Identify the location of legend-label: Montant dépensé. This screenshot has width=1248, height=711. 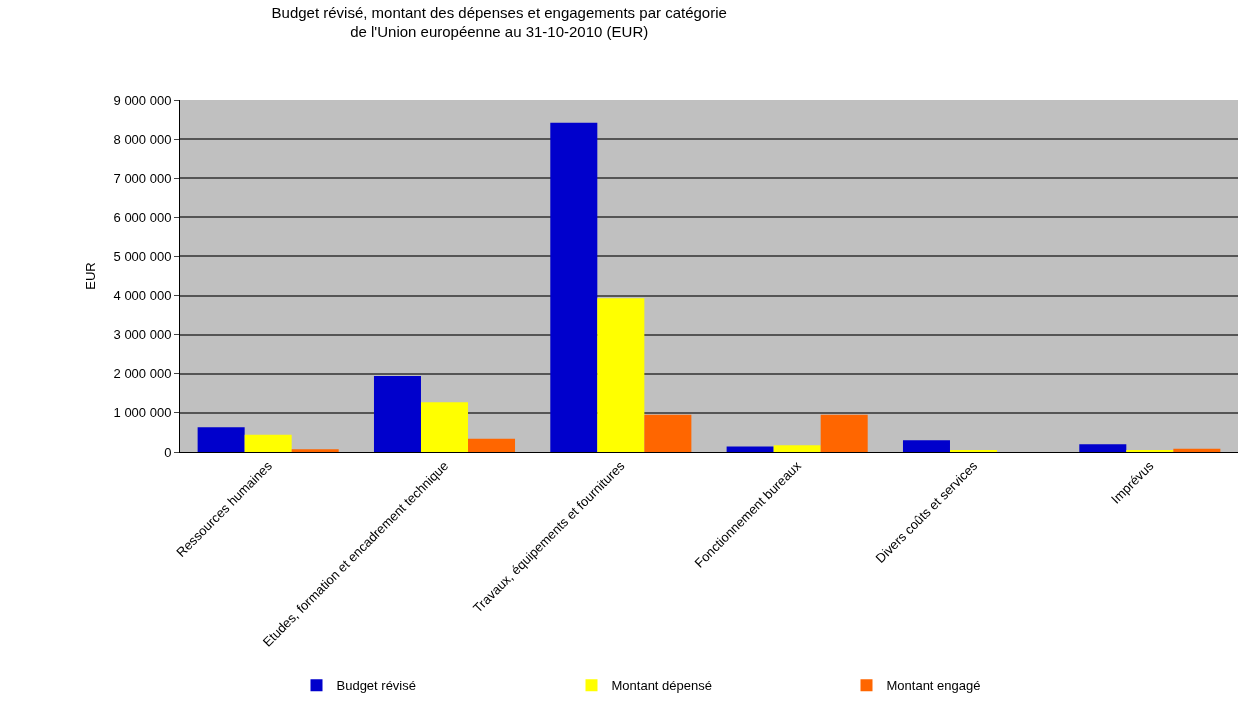
(661, 686).